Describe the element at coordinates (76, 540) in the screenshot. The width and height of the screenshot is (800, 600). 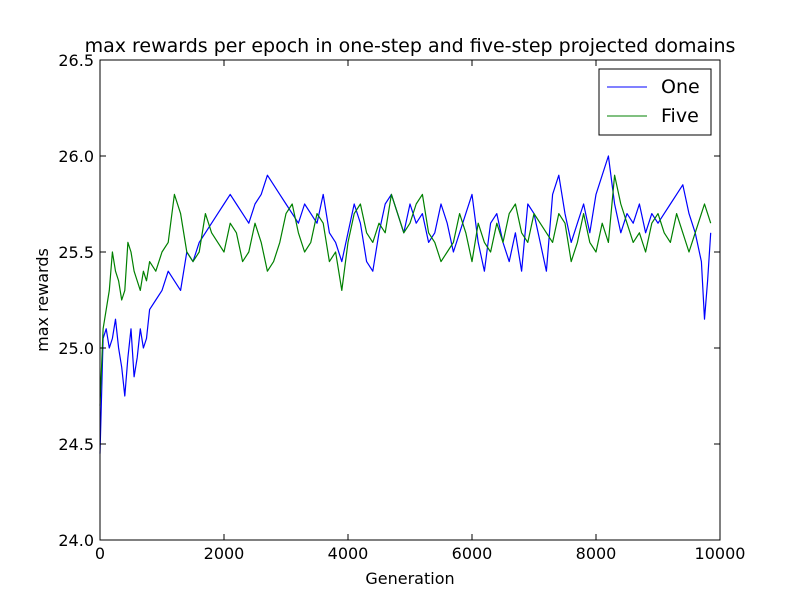
I see `y-tick-label: 24.0` at that location.